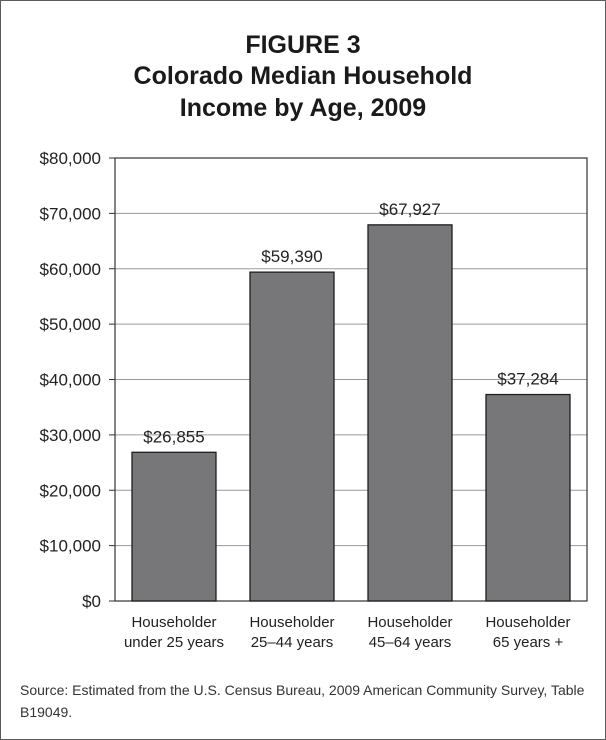 Image resolution: width=606 pixels, height=740 pixels. Describe the element at coordinates (410, 642) in the screenshot. I see `x-category-label: 45–64 years` at that location.